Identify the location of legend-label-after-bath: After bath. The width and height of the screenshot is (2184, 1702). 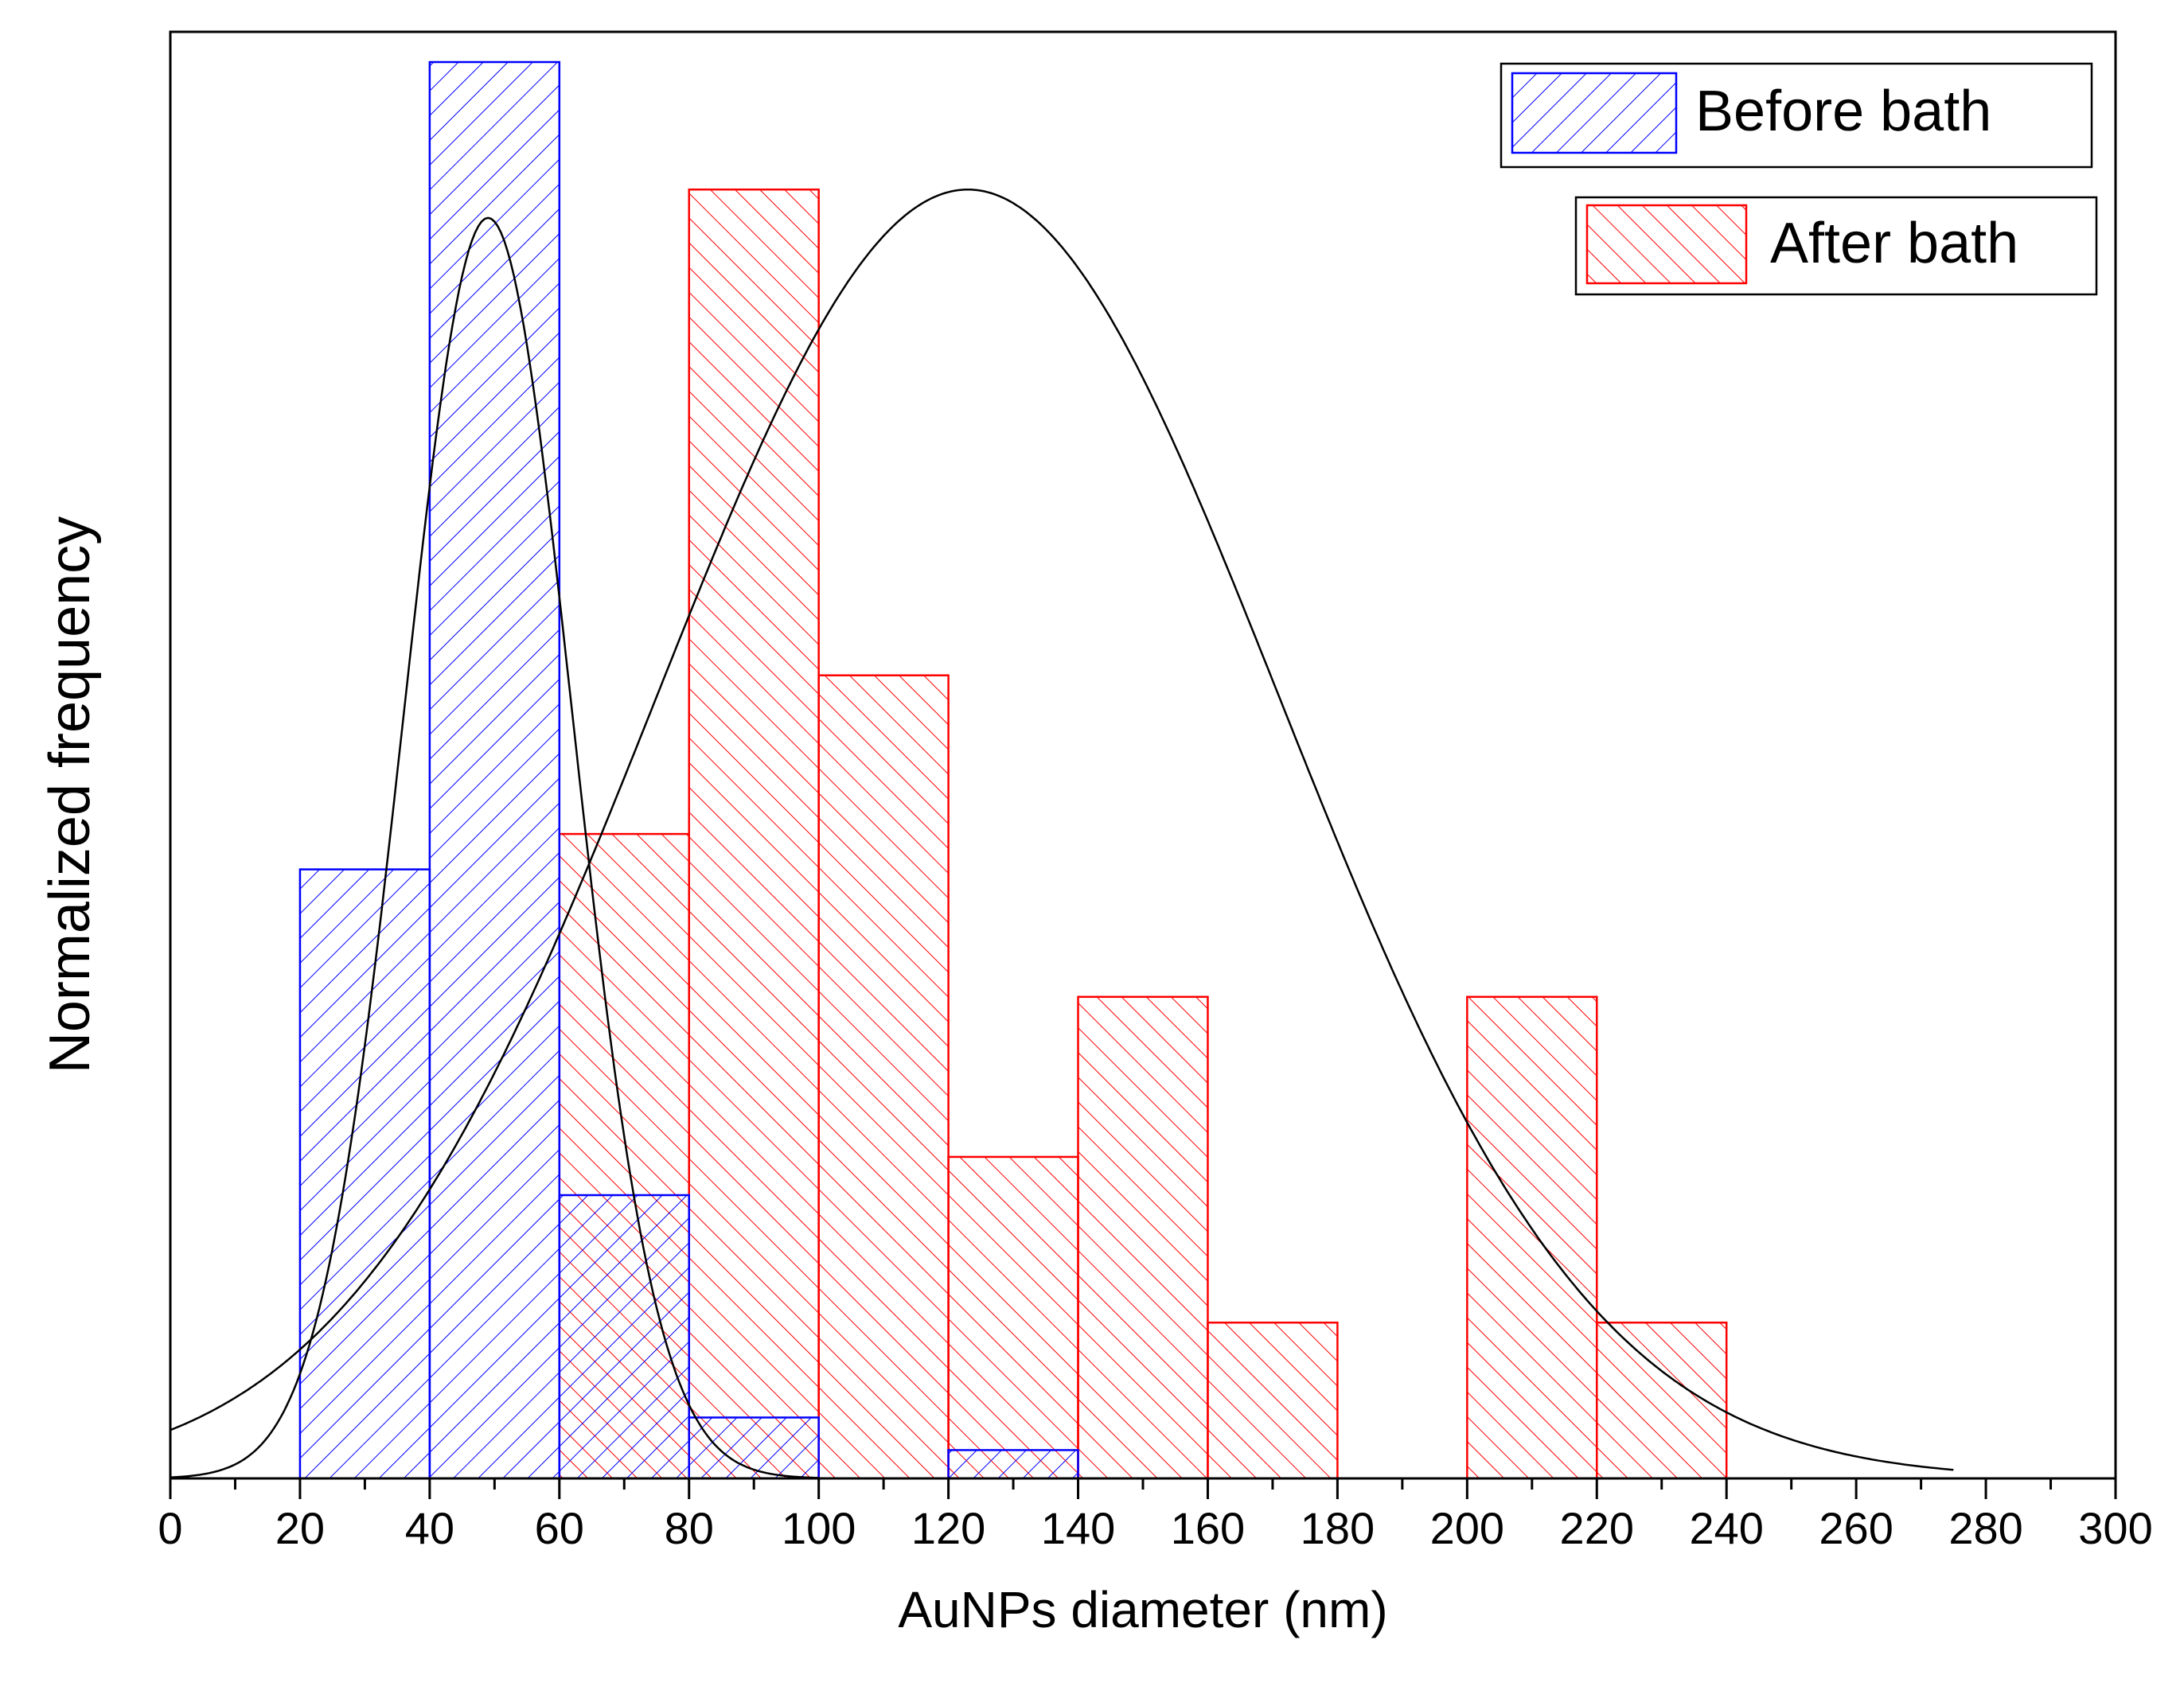
(1894, 243).